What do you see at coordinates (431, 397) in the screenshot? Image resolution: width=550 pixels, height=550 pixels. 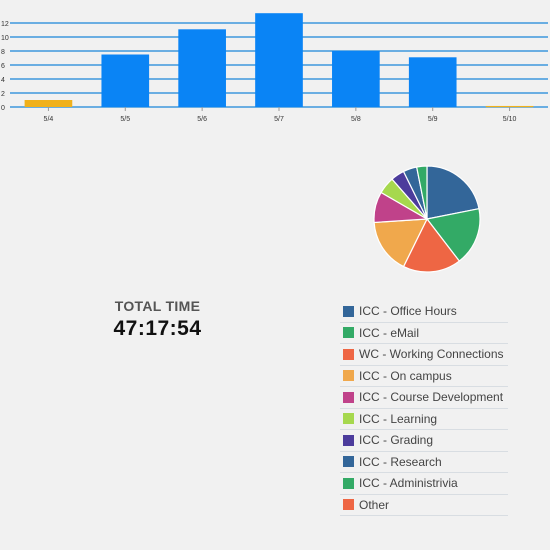 I see `legend-label: ICC - Course Development` at bounding box center [431, 397].